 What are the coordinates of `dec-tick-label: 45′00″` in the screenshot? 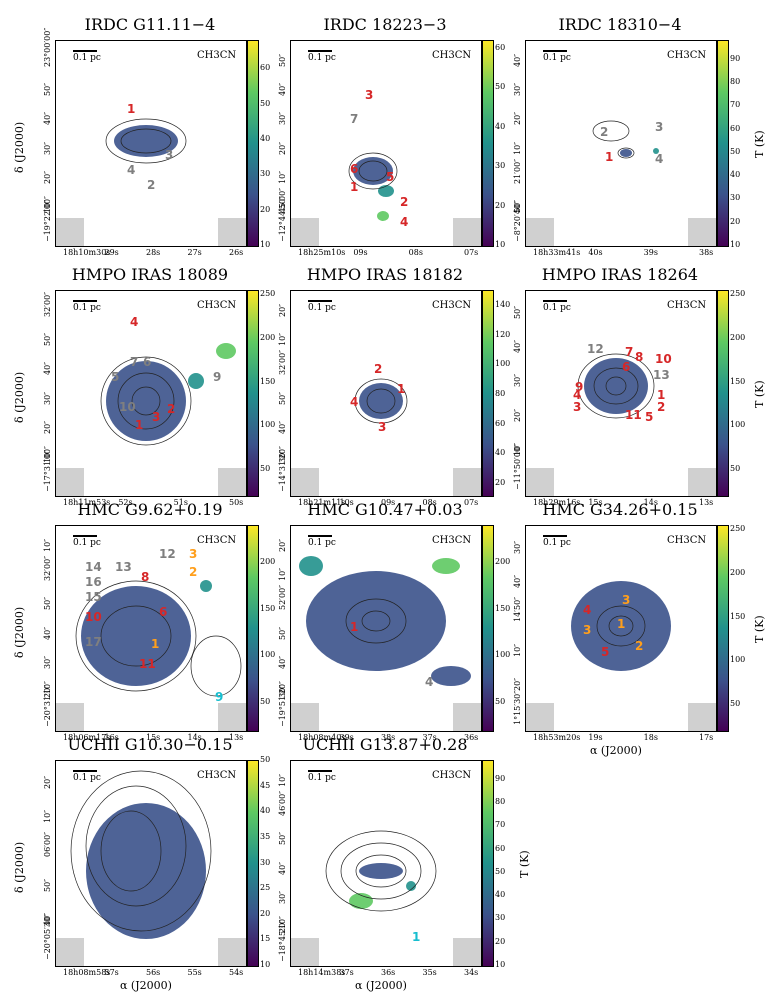 It's located at (282, 200).